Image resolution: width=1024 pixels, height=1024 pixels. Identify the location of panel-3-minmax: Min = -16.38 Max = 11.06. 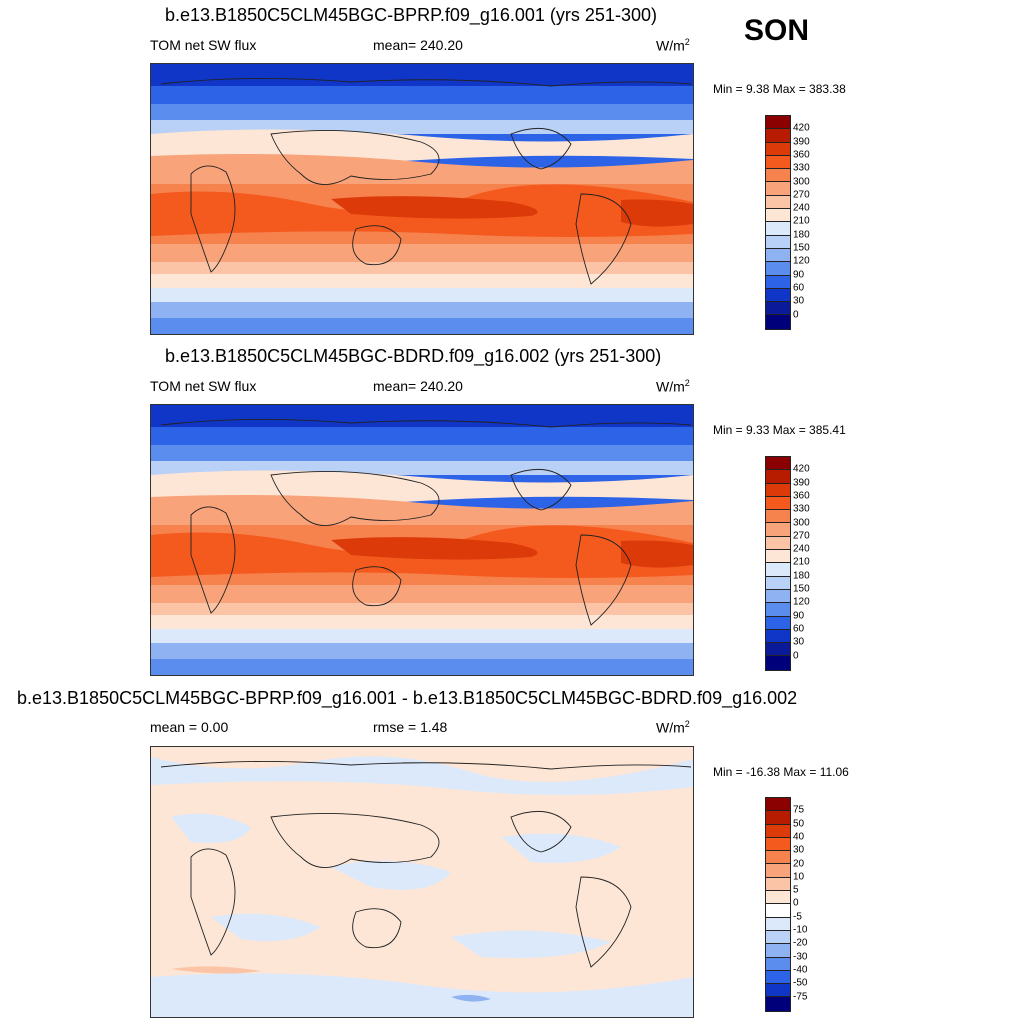
(781, 772).